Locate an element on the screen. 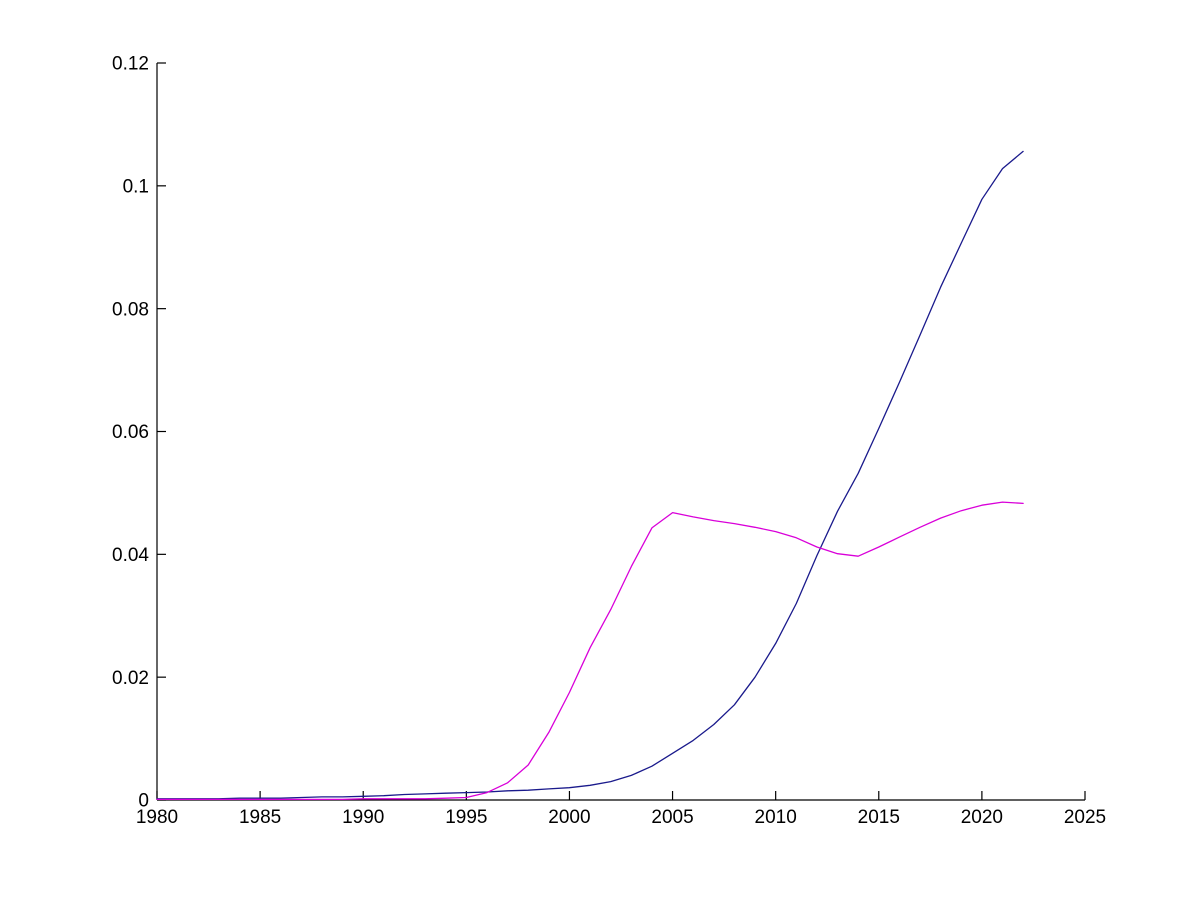 The width and height of the screenshot is (1200, 900). y-tick-label: 0.06 is located at coordinates (130, 432).